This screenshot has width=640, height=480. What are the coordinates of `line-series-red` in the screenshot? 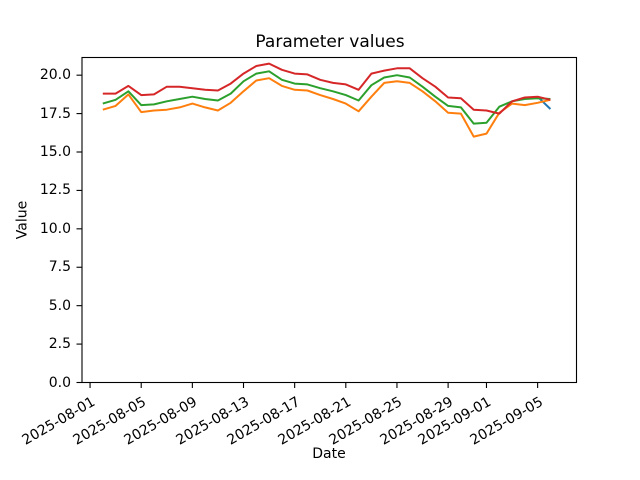 It's located at (326, 88).